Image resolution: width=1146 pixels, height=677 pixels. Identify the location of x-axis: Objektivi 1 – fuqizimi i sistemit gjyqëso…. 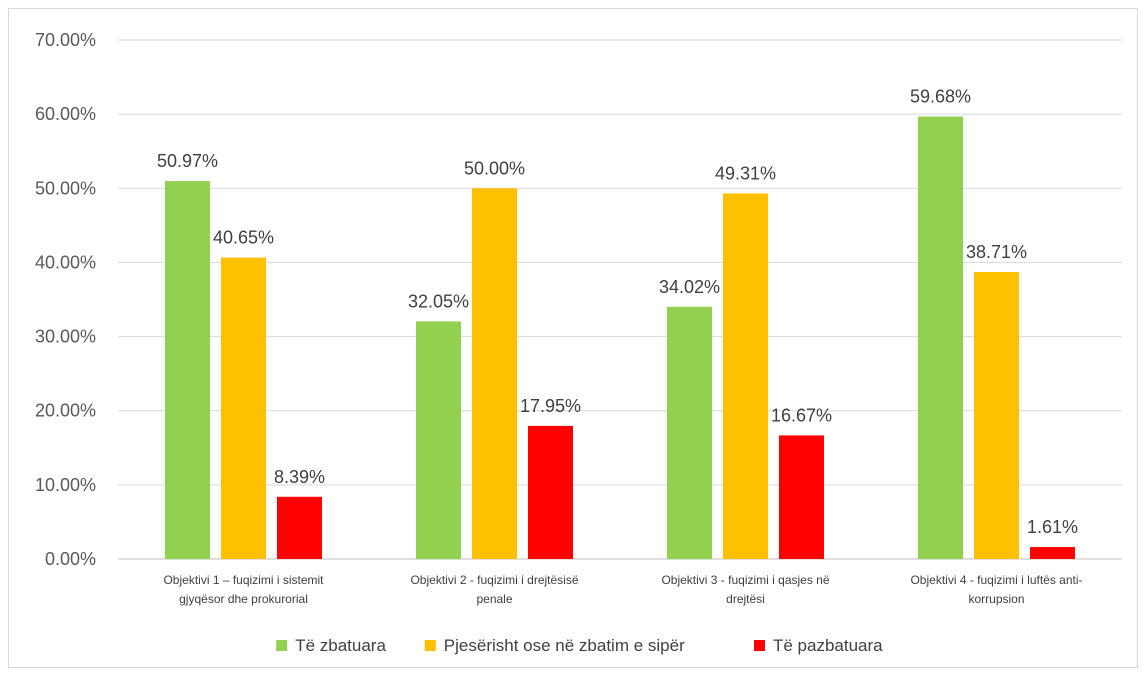
(622, 589).